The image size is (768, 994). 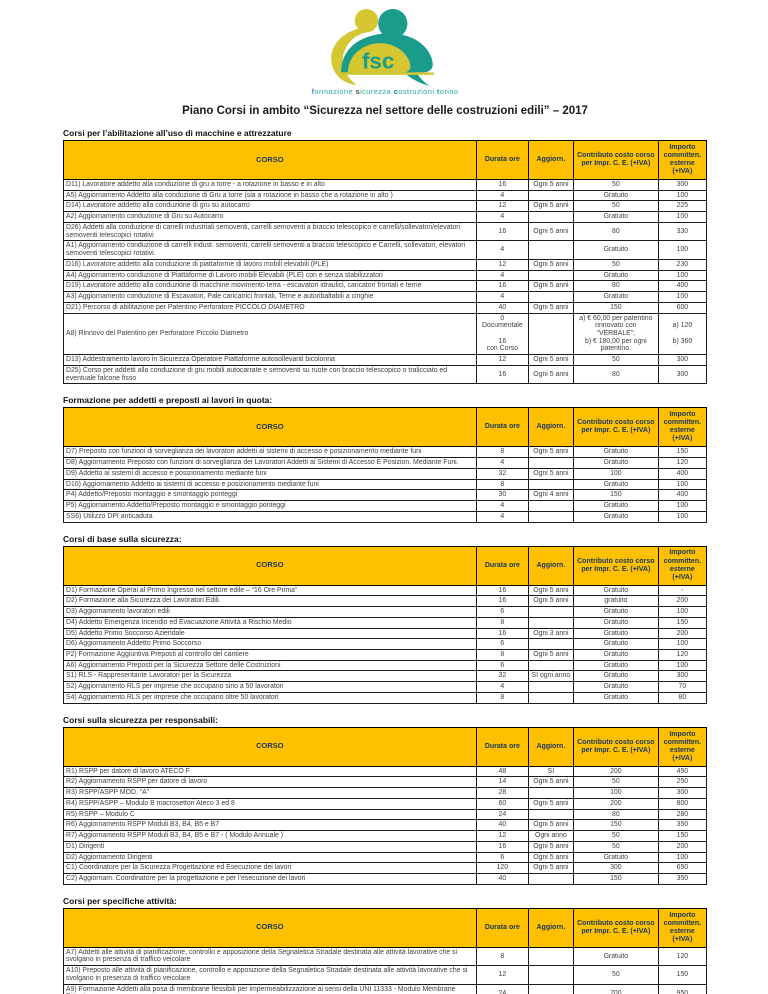 What do you see at coordinates (682, 878) in the screenshot?
I see `cell-importo: 350` at bounding box center [682, 878].